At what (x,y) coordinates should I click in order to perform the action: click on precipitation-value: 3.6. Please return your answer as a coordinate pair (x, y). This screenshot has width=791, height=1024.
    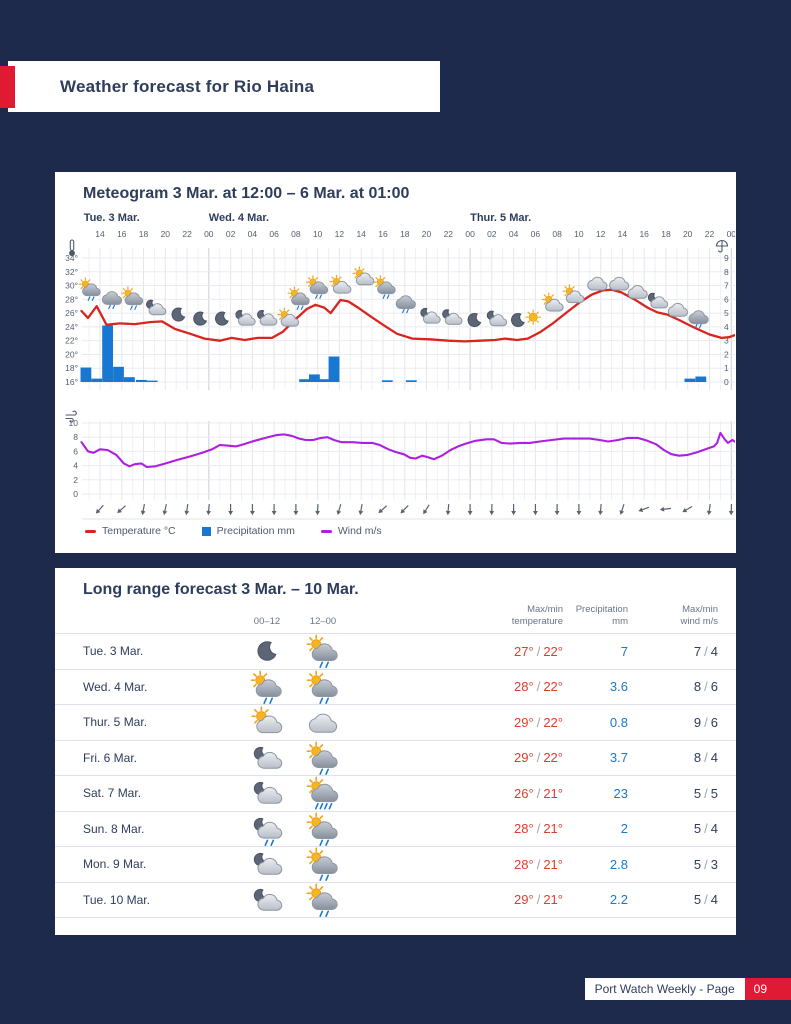
    Looking at the image, I should click on (618, 687).